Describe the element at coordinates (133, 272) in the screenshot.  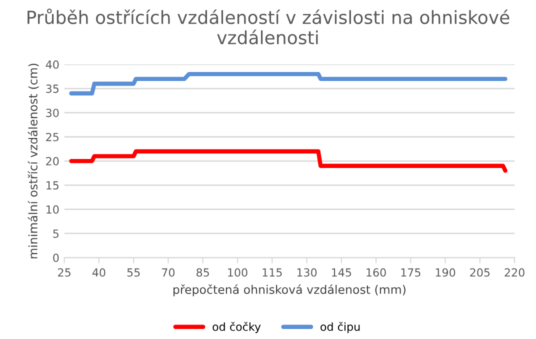
I see `x-tick-label: 55` at that location.